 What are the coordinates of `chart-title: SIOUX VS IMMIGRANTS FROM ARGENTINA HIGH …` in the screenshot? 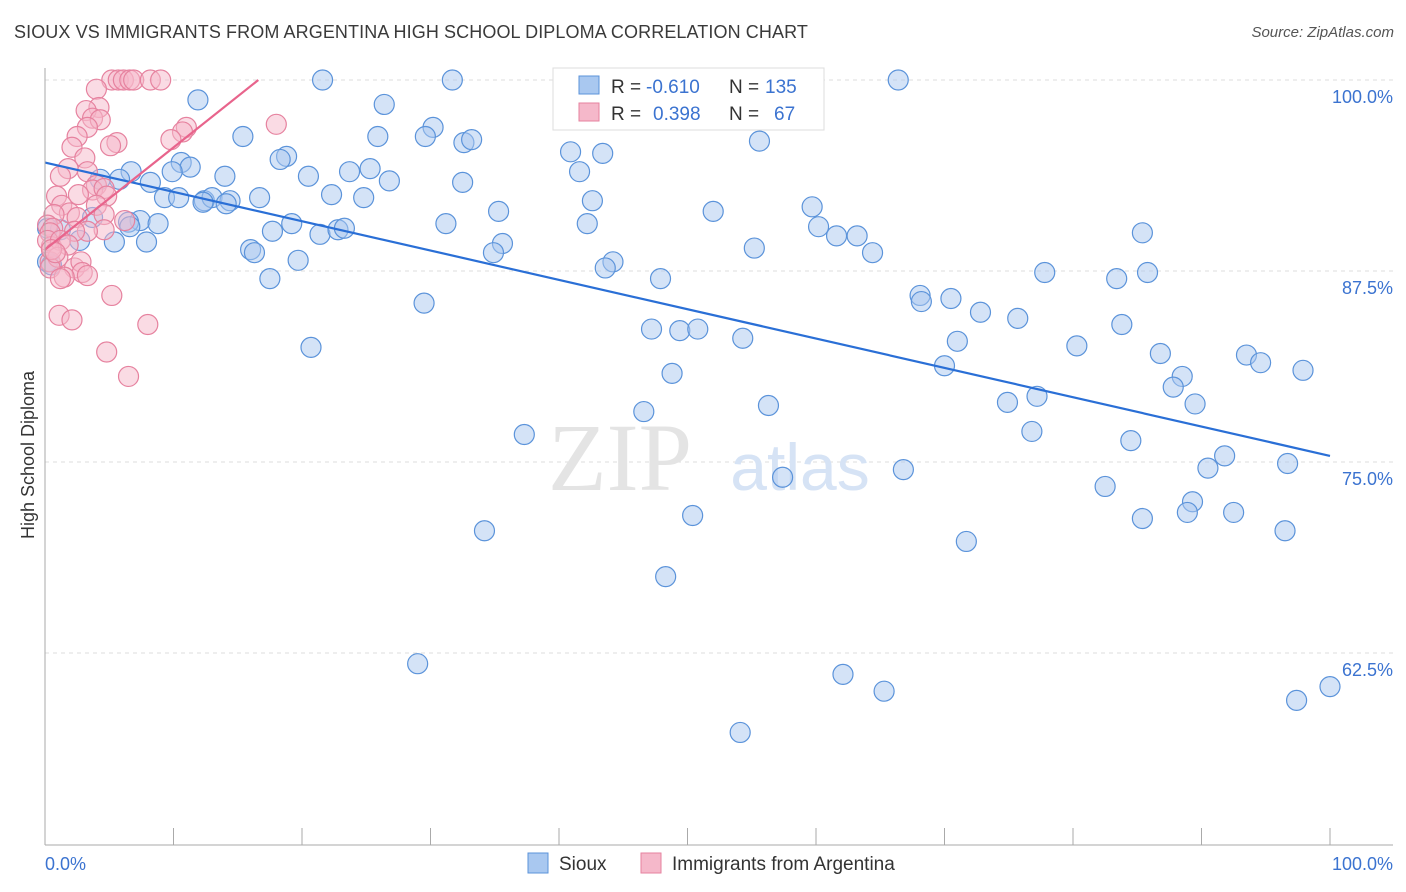 It's located at (411, 32).